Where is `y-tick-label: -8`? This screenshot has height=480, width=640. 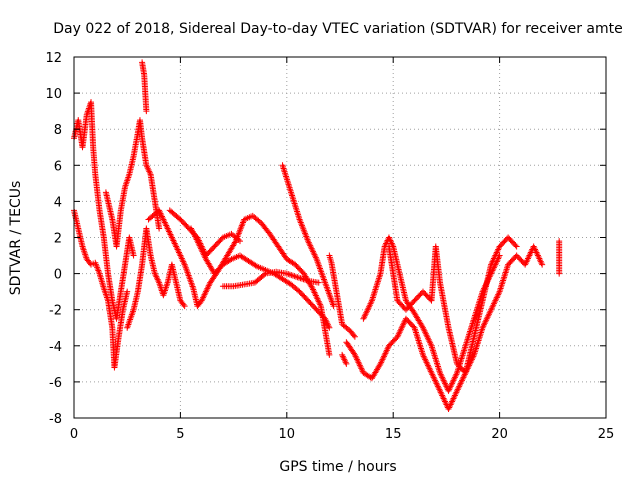
y-tick-label: -8 is located at coordinates (55, 419).